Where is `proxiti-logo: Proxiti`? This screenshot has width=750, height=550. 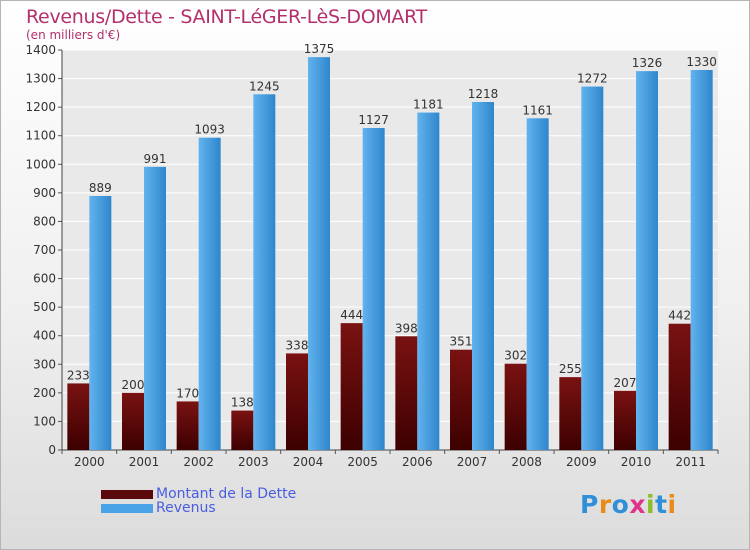
proxiti-logo: Proxiti is located at coordinates (628, 504).